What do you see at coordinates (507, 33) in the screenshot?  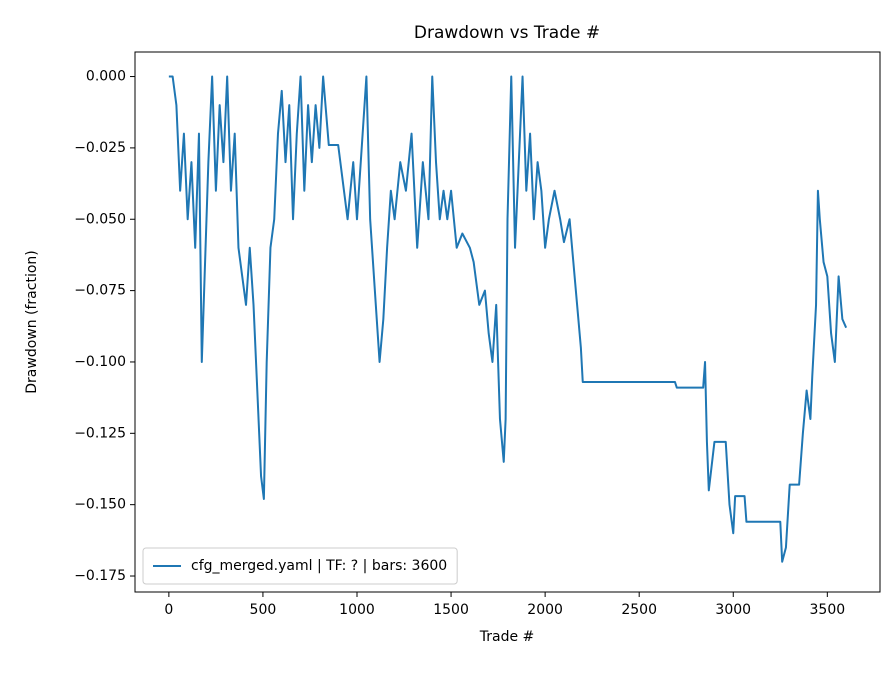 I see `chart-title: Drawdown vs Trade #` at bounding box center [507, 33].